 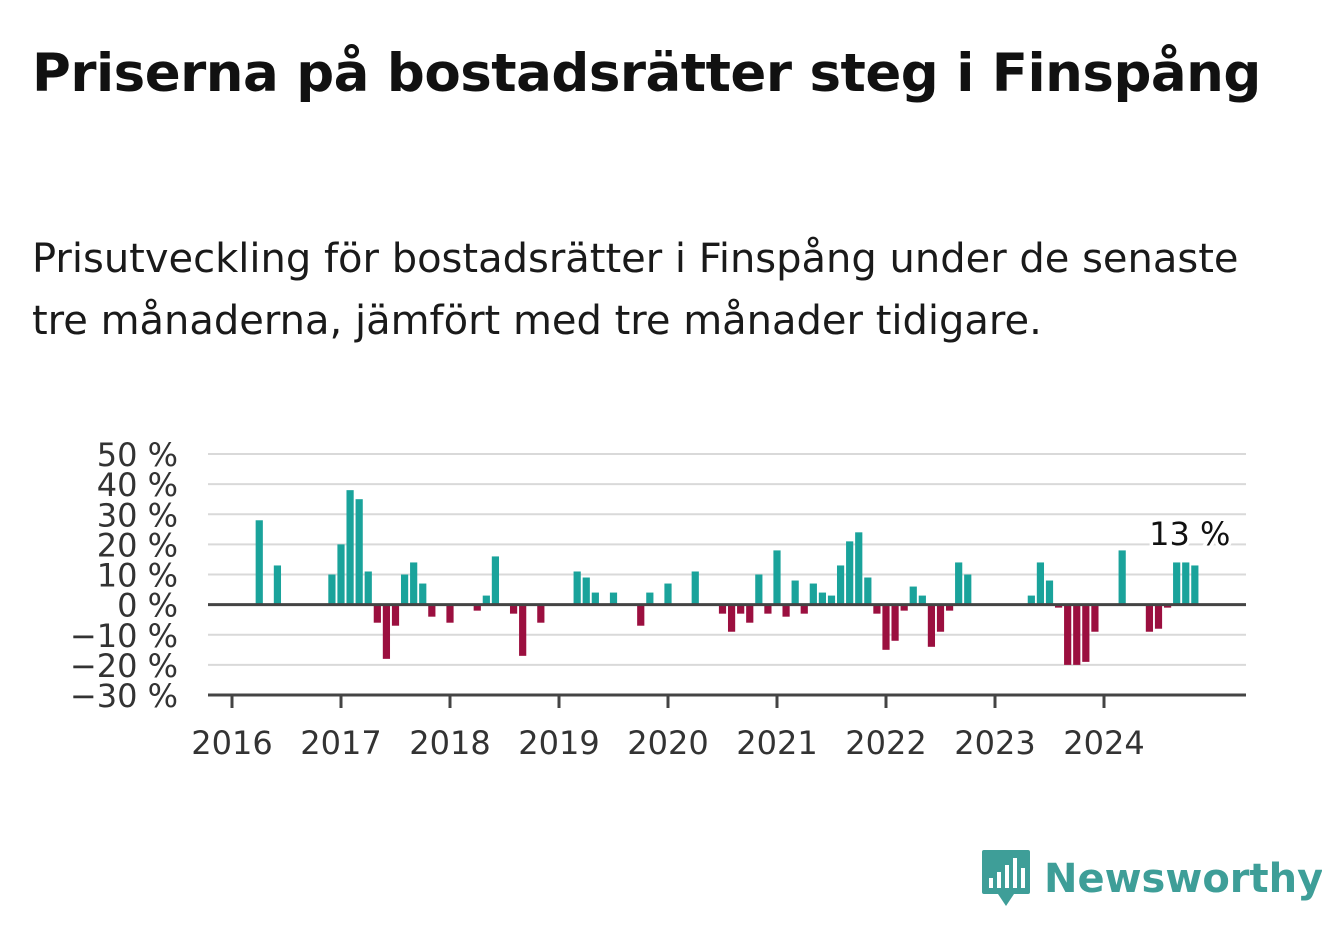 What do you see at coordinates (137, 515) in the screenshot?
I see `y-tick-label: 30 %` at bounding box center [137, 515].